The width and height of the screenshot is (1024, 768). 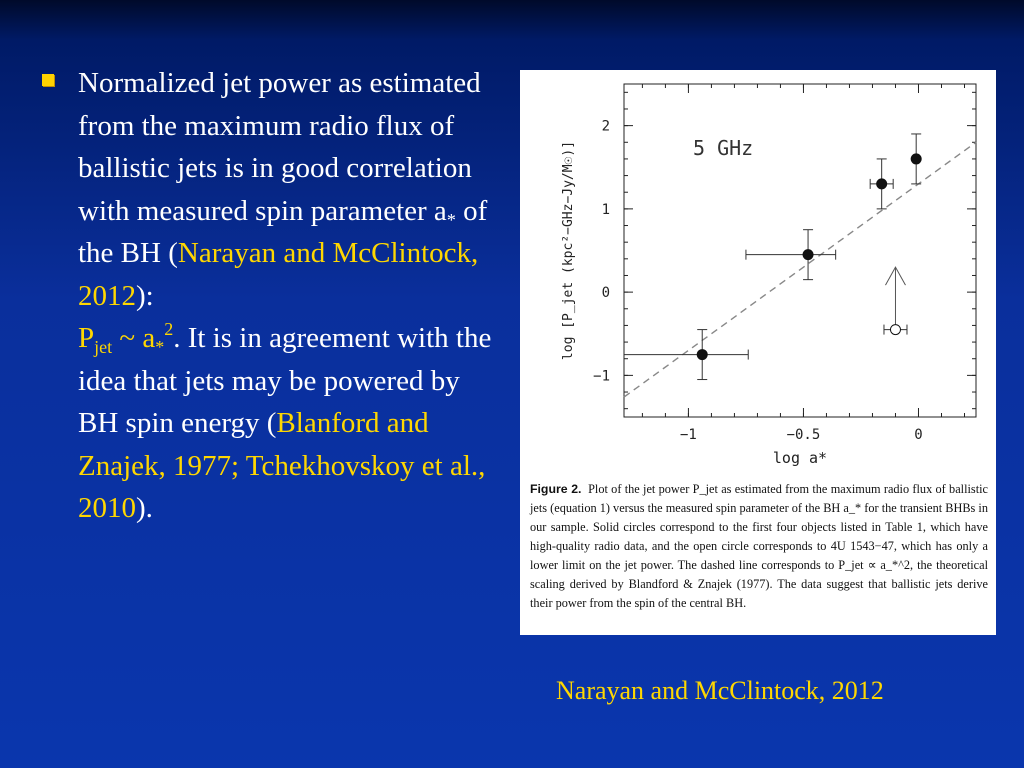 I want to click on y-axis-label: log [P_jet (kpc²−GHz−Jy/M☉)], so click(x=568, y=250).